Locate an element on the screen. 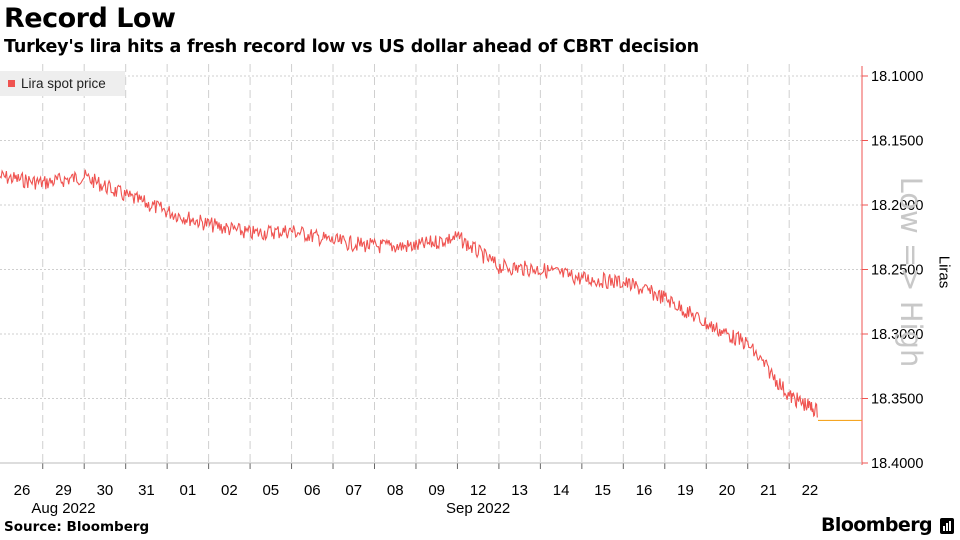  legend-label: Lira spot price is located at coordinates (63, 83).